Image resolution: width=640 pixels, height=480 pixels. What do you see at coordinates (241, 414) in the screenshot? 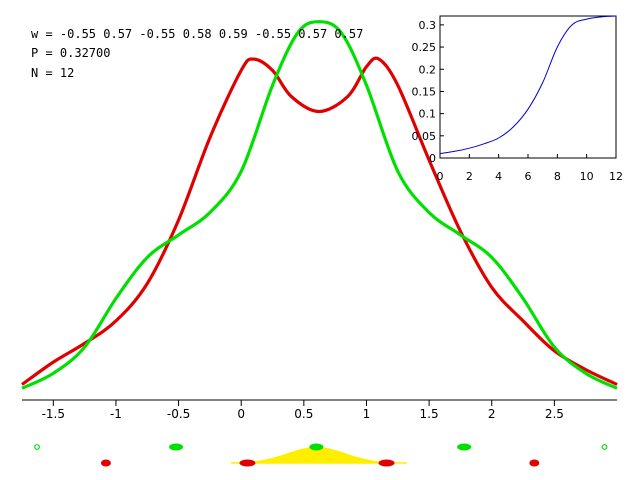
I see `x-tick-label: 0` at bounding box center [241, 414].